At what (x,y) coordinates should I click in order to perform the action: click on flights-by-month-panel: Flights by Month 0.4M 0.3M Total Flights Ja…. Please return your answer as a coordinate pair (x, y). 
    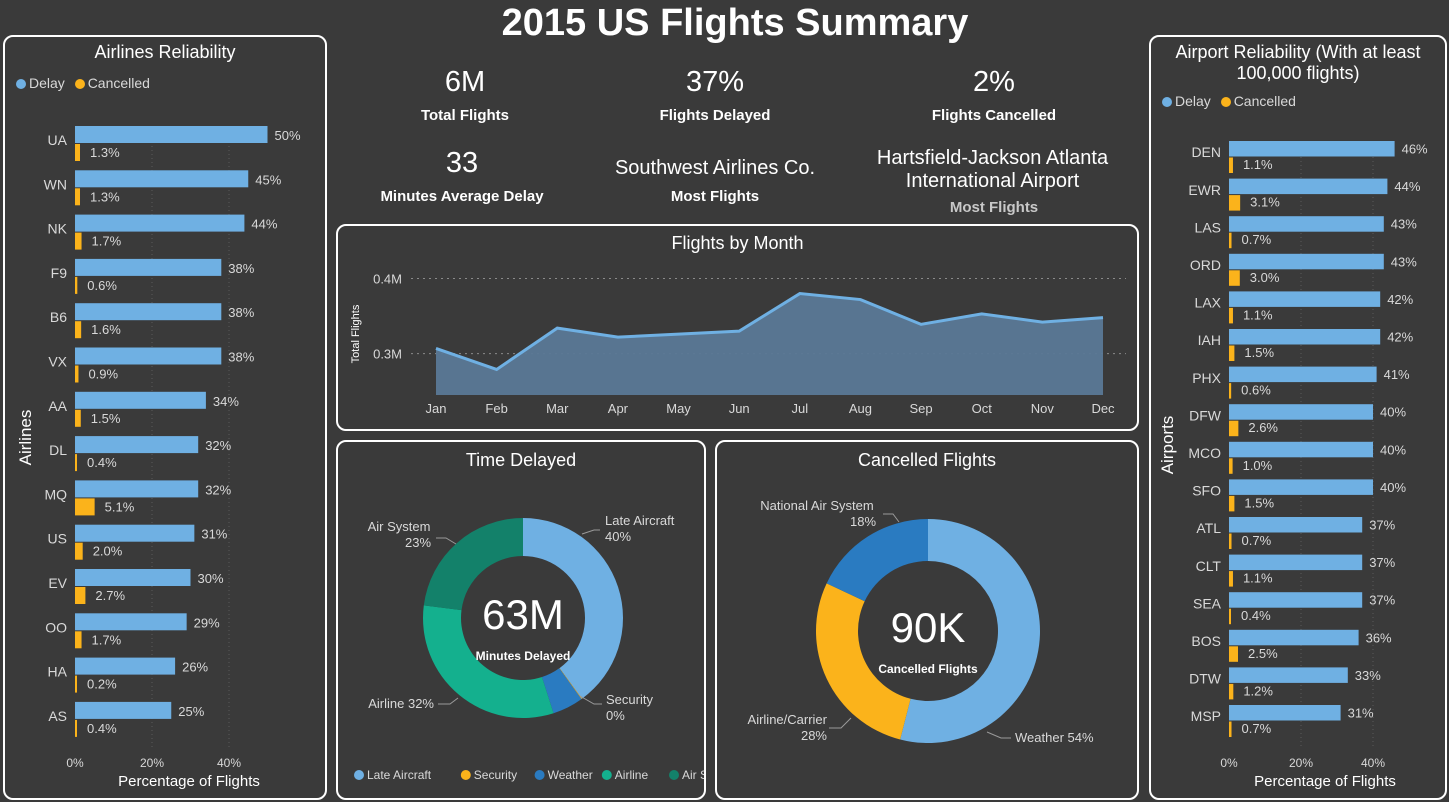
    Looking at the image, I should click on (737, 327).